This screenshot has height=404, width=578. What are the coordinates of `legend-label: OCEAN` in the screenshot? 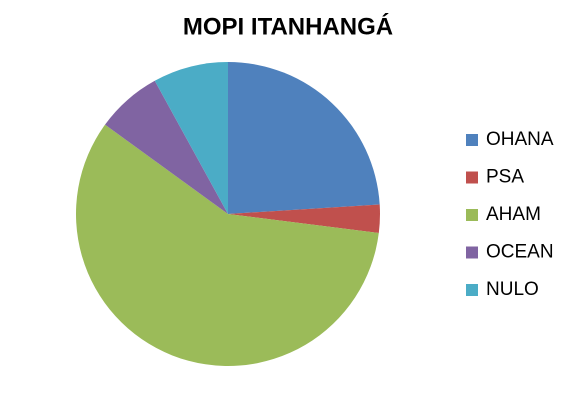 It's located at (520, 252).